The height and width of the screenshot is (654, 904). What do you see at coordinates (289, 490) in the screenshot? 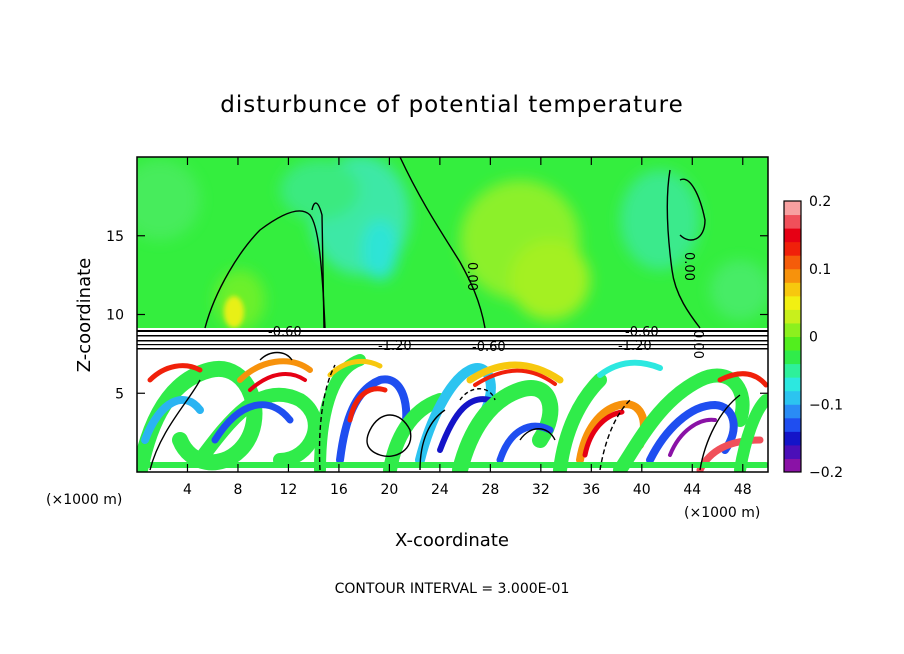
I see `x-tick-label: 12` at bounding box center [289, 490].